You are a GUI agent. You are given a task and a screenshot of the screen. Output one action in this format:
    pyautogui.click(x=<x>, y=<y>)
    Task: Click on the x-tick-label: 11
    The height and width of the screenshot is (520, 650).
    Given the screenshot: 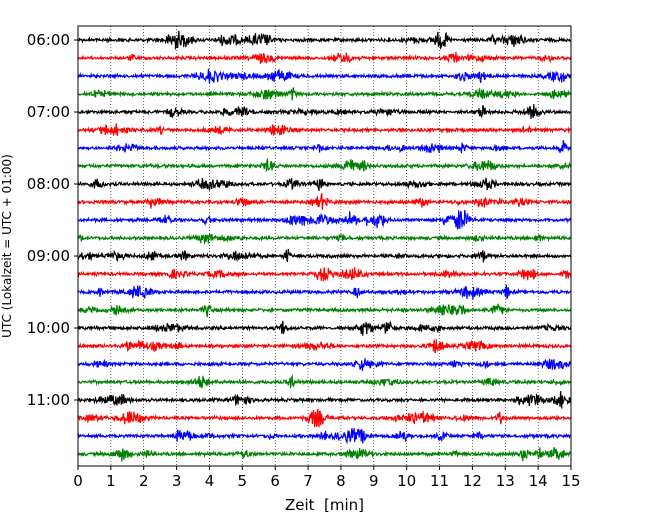 What is the action you would take?
    pyautogui.click(x=439, y=481)
    